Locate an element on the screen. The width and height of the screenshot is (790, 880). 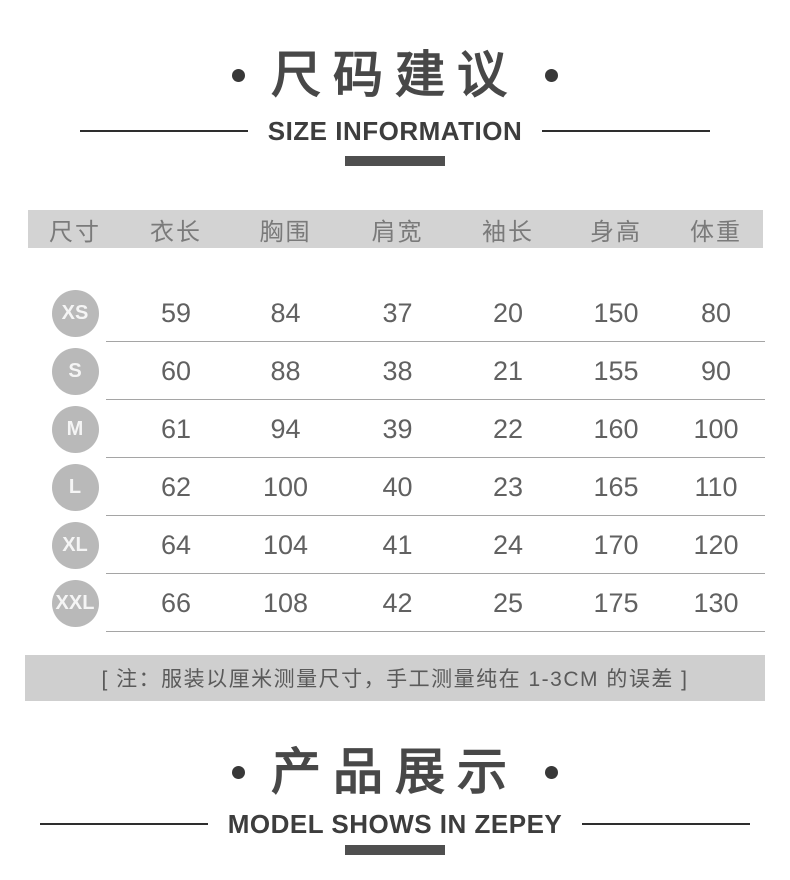
size-value-sleeve: 24 is located at coordinates (508, 544).